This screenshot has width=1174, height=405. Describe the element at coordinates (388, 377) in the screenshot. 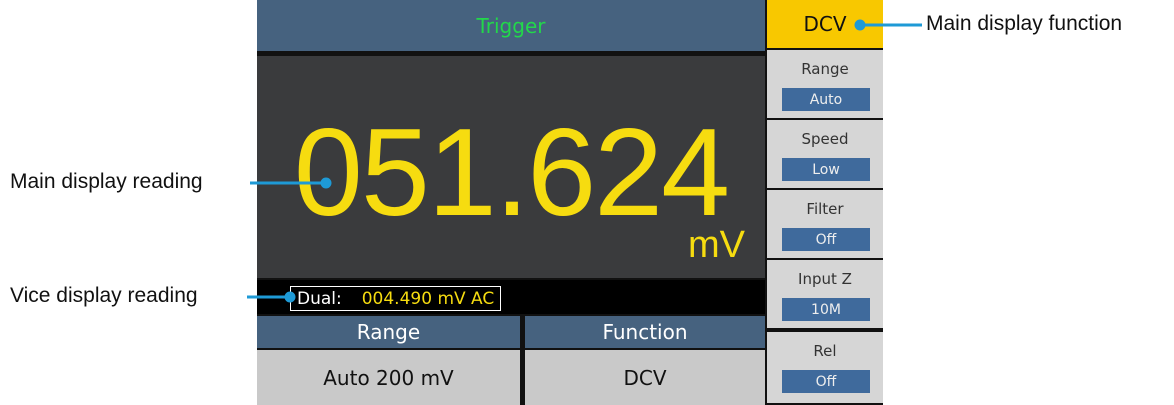

I see `bottom-value: Auto 200 mV` at that location.